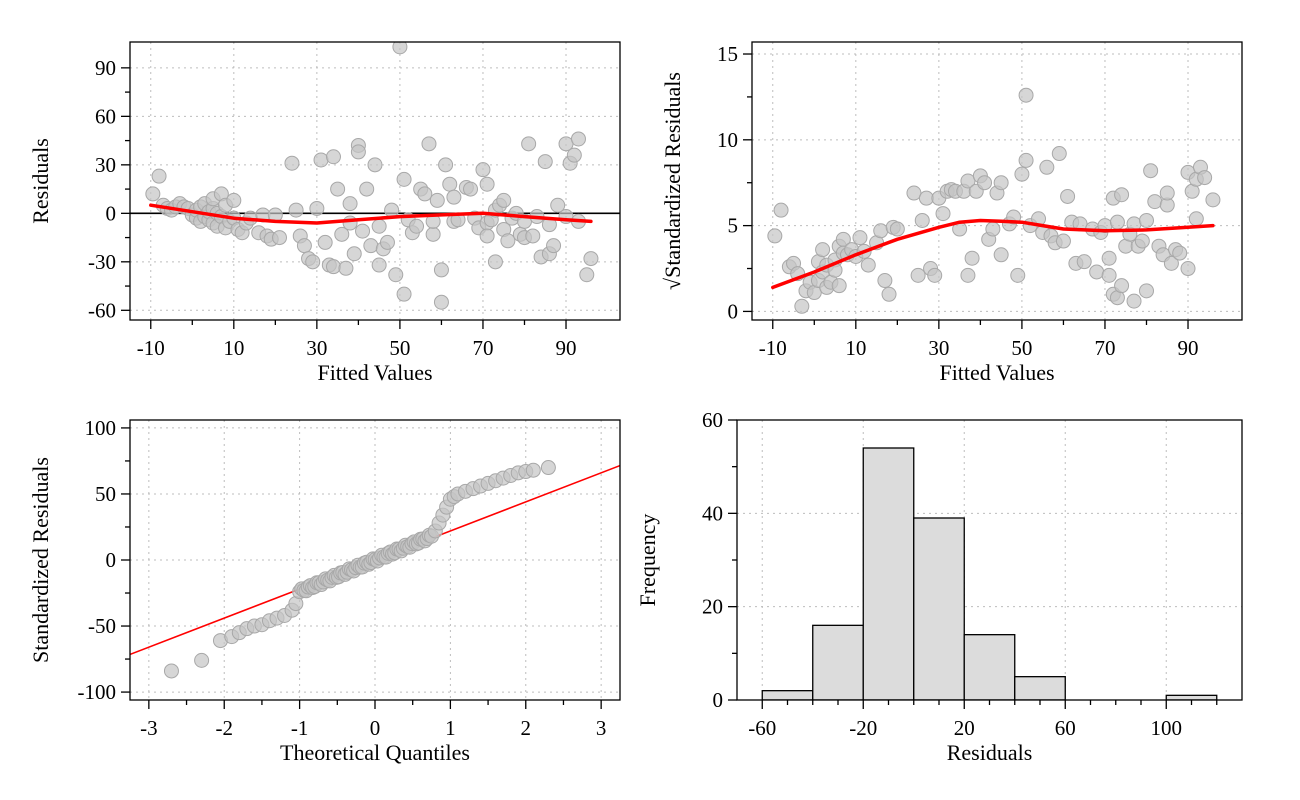  Describe the element at coordinates (375, 752) in the screenshot. I see `x-axis-title: Theoretical Quantiles` at that location.